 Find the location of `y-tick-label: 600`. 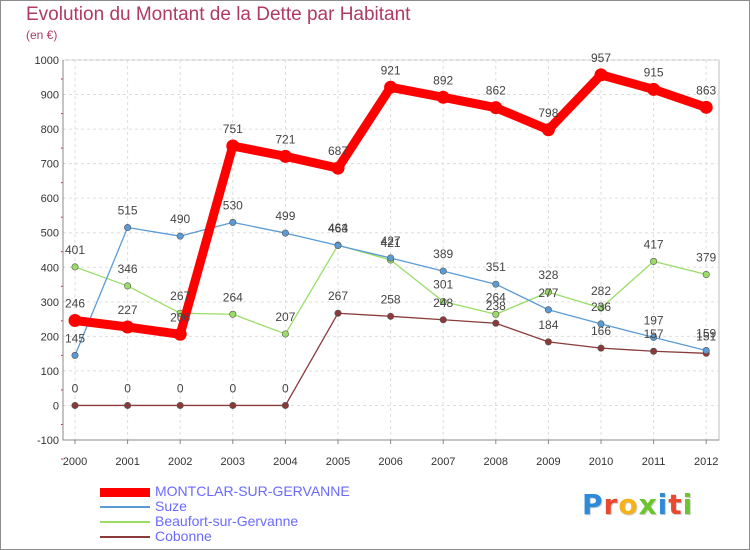

y-tick-label: 600 is located at coordinates (50, 199).